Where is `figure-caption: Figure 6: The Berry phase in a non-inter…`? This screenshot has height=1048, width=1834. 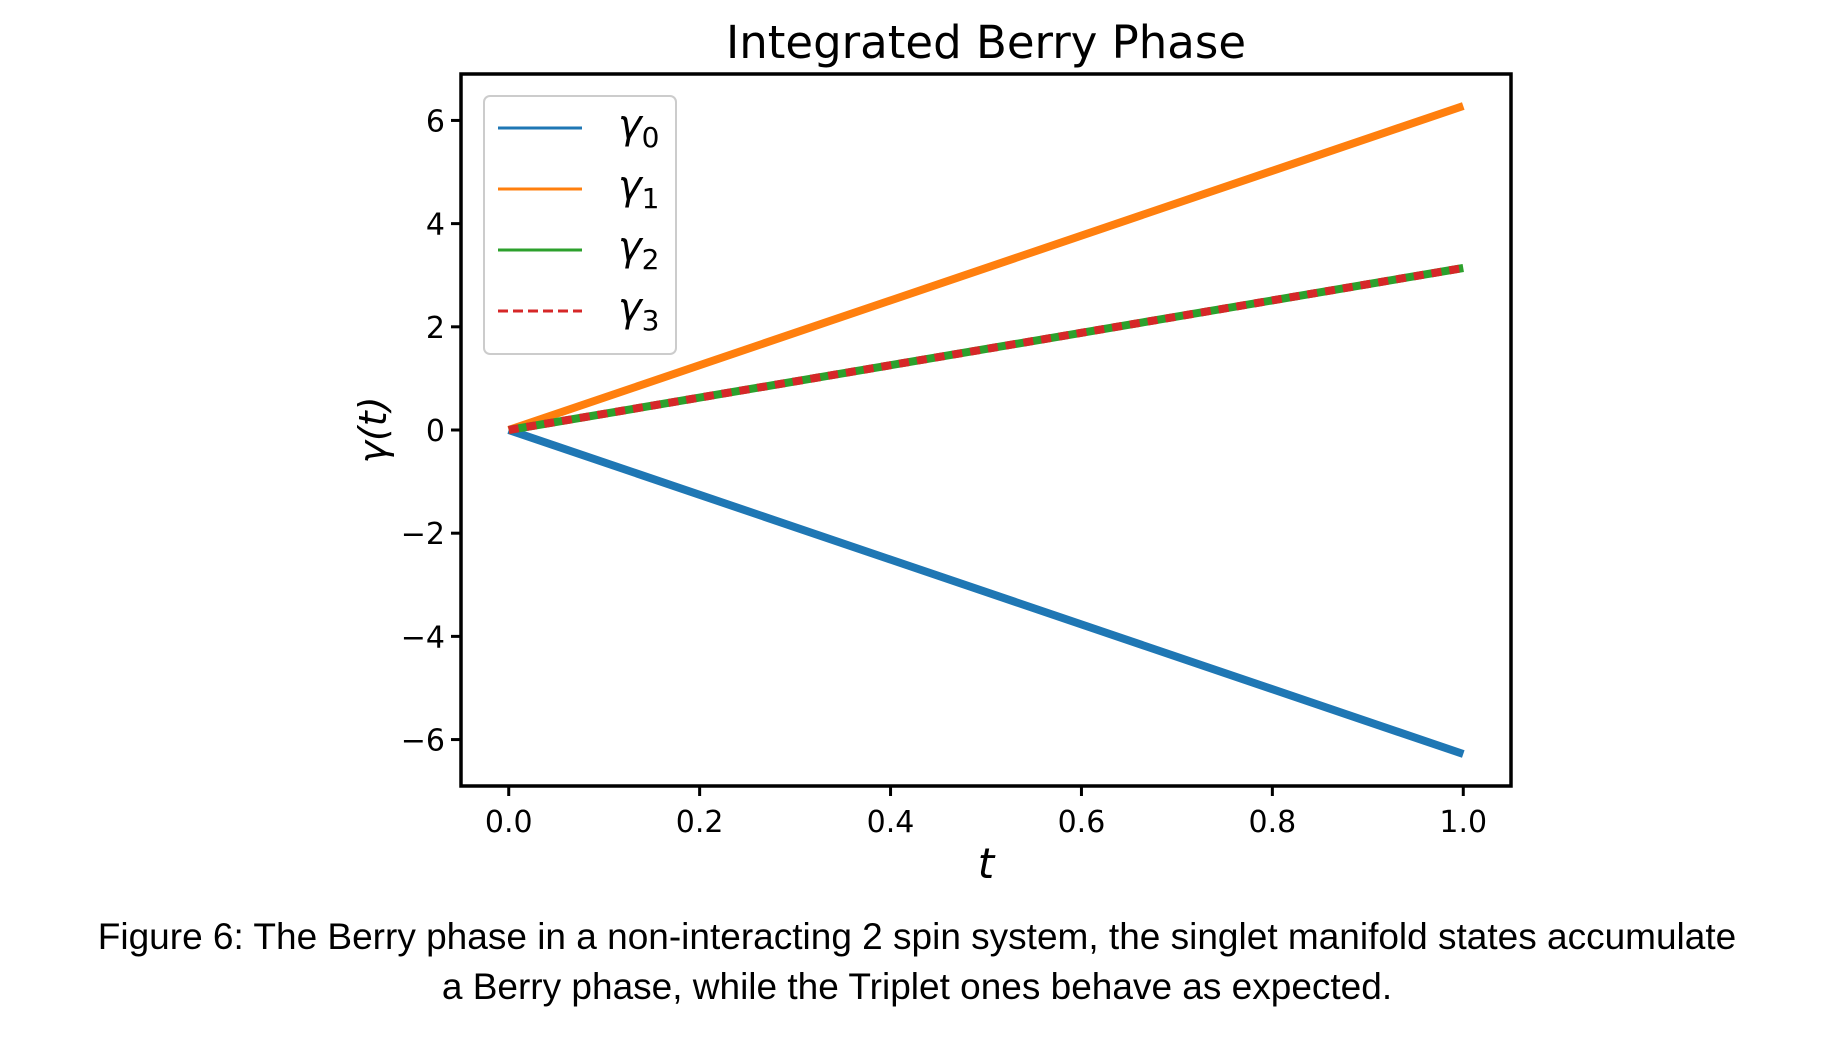
figure-caption: Figure 6: The Berry phase in a non-inter… is located at coordinates (917, 962).